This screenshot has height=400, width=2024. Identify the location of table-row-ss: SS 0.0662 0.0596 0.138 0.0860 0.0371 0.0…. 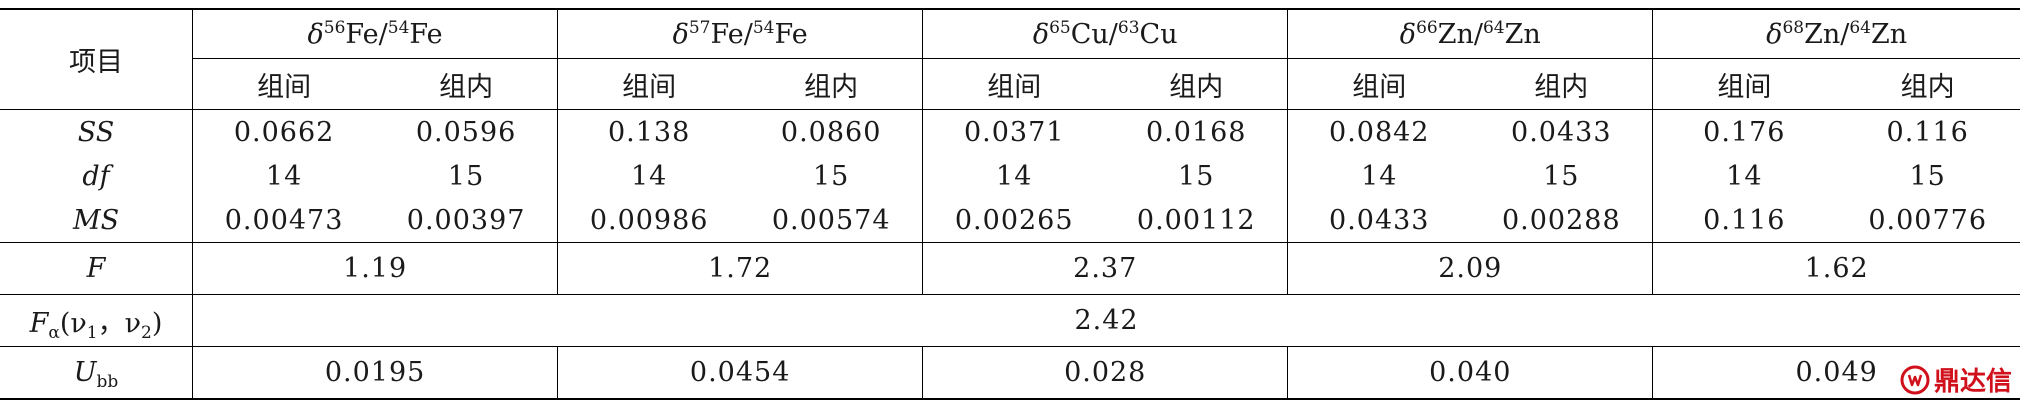
(1010, 131).